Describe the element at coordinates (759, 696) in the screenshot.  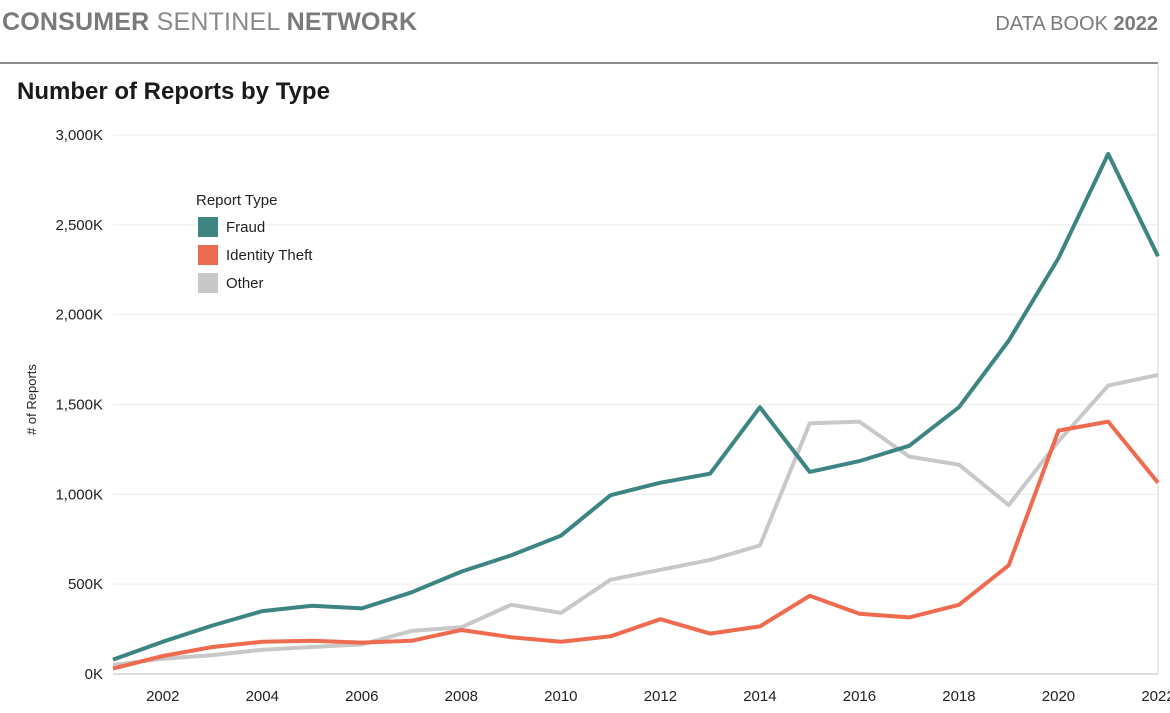
I see `x-tick-label: 2014` at that location.